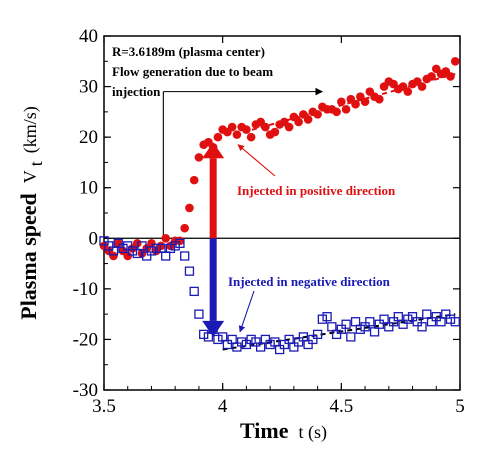  Describe the element at coordinates (188, 51) in the screenshot. I see `note-line-1: R=3.6189m (plasma center)` at that location.